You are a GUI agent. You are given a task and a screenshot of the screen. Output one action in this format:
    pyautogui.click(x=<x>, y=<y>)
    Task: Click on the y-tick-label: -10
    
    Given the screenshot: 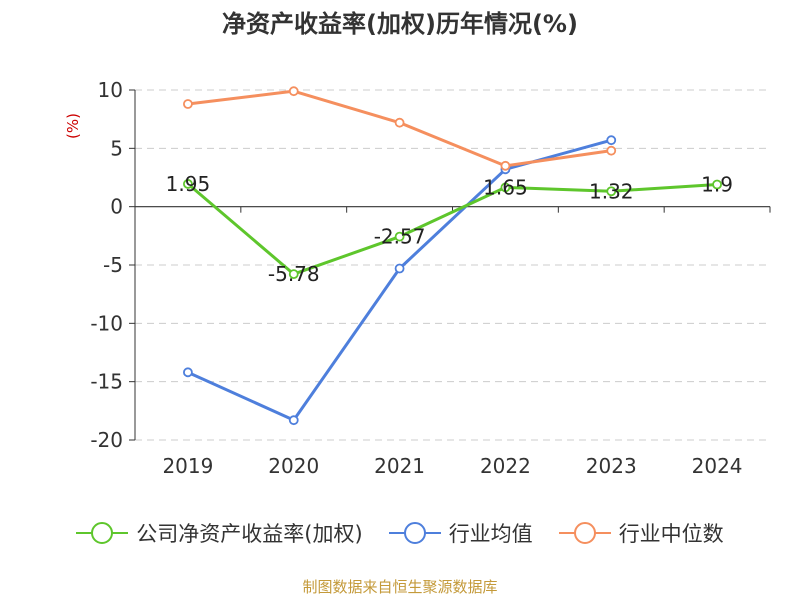 What is the action you would take?
    pyautogui.click(x=106, y=323)
    